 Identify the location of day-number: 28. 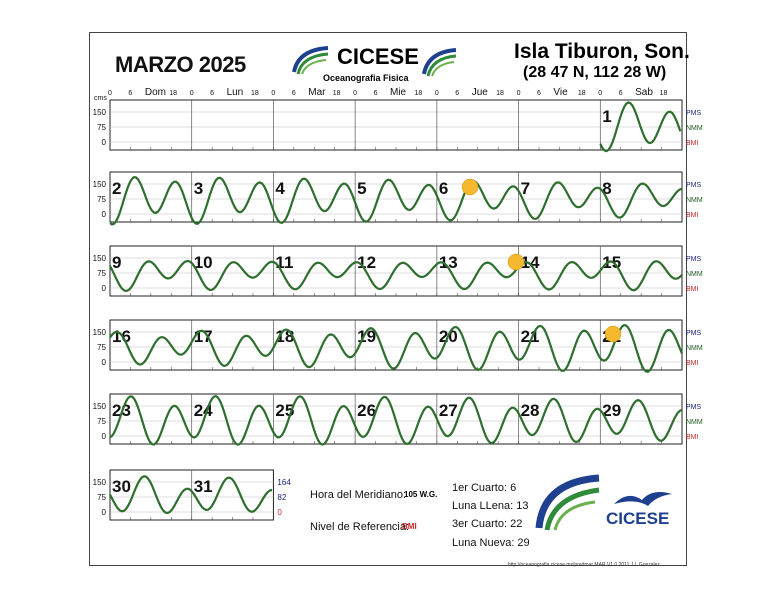
(530, 410).